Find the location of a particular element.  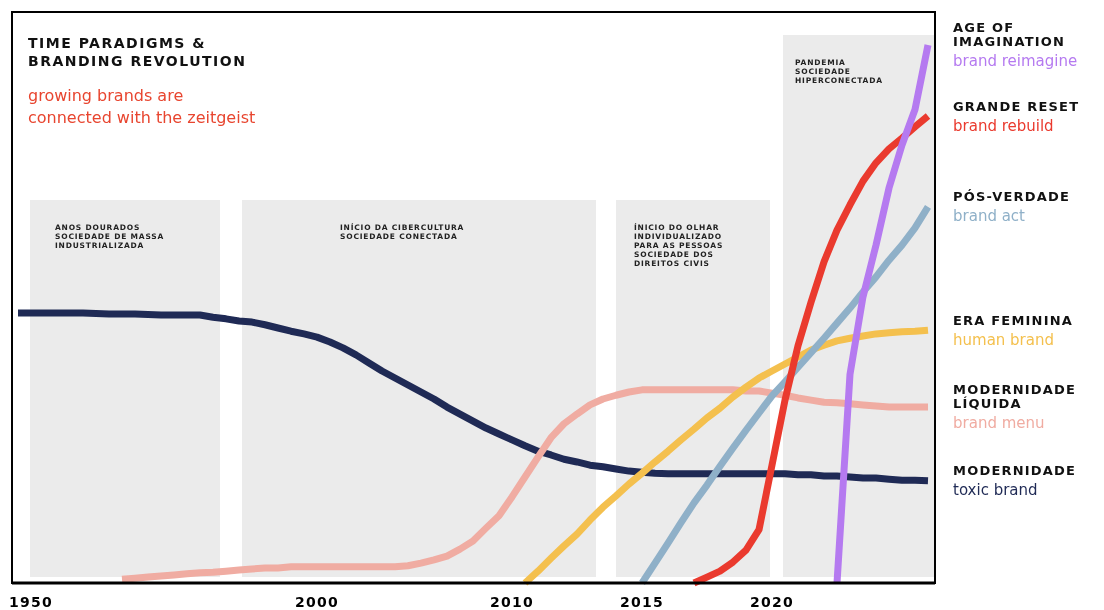

text: MODERNIDADE is located at coordinates (1015, 471).